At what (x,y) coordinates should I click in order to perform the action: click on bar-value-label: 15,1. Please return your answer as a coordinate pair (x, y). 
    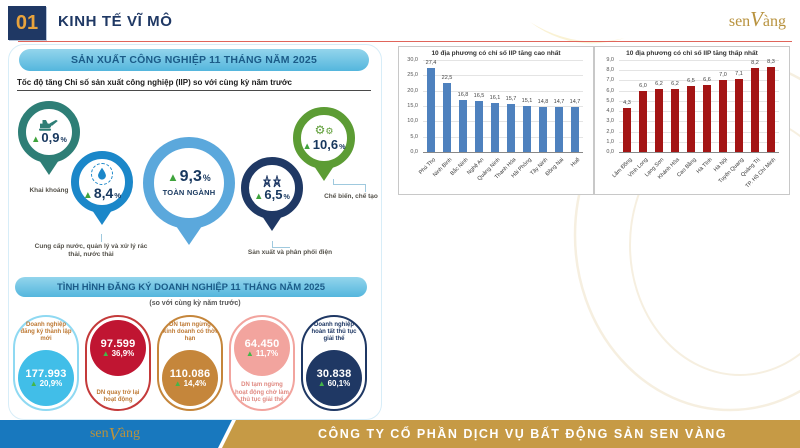
    Looking at the image, I should click on (527, 100).